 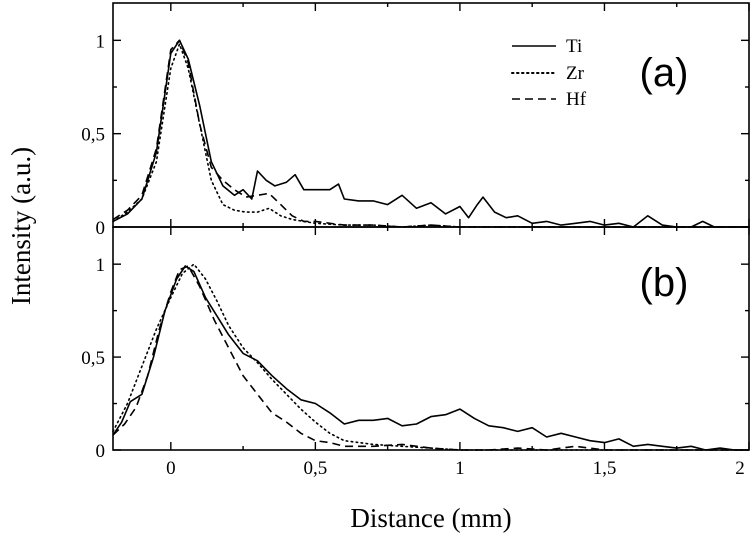 What do you see at coordinates (171, 468) in the screenshot?
I see `x-tick-label: 0` at bounding box center [171, 468].